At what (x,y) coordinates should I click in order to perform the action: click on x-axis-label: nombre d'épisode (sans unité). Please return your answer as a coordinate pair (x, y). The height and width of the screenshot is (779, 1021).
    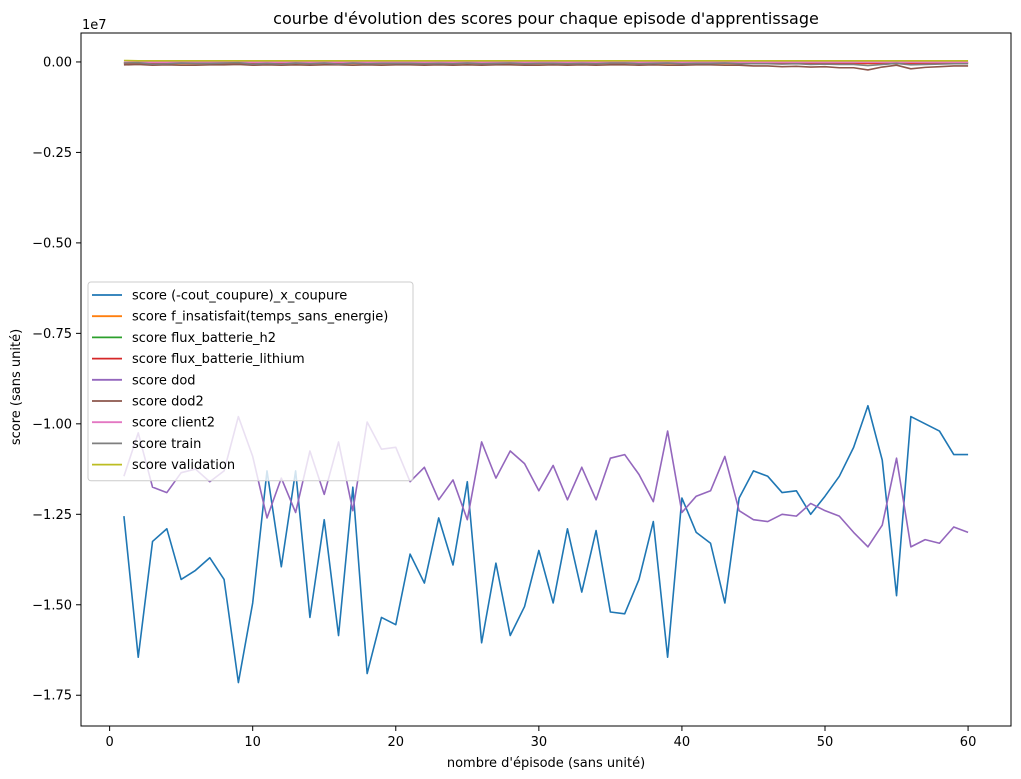
    Looking at the image, I should click on (546, 763).